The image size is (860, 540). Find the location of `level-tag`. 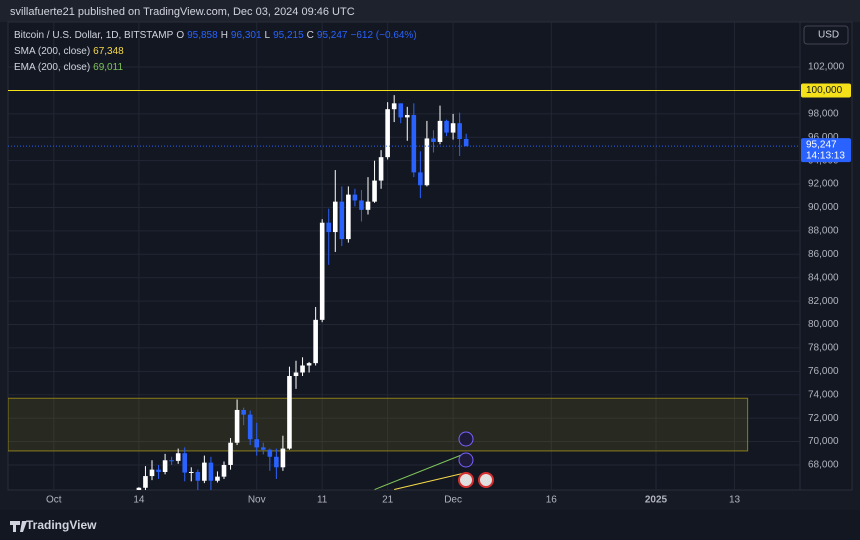

level-tag is located at coordinates (826, 90).